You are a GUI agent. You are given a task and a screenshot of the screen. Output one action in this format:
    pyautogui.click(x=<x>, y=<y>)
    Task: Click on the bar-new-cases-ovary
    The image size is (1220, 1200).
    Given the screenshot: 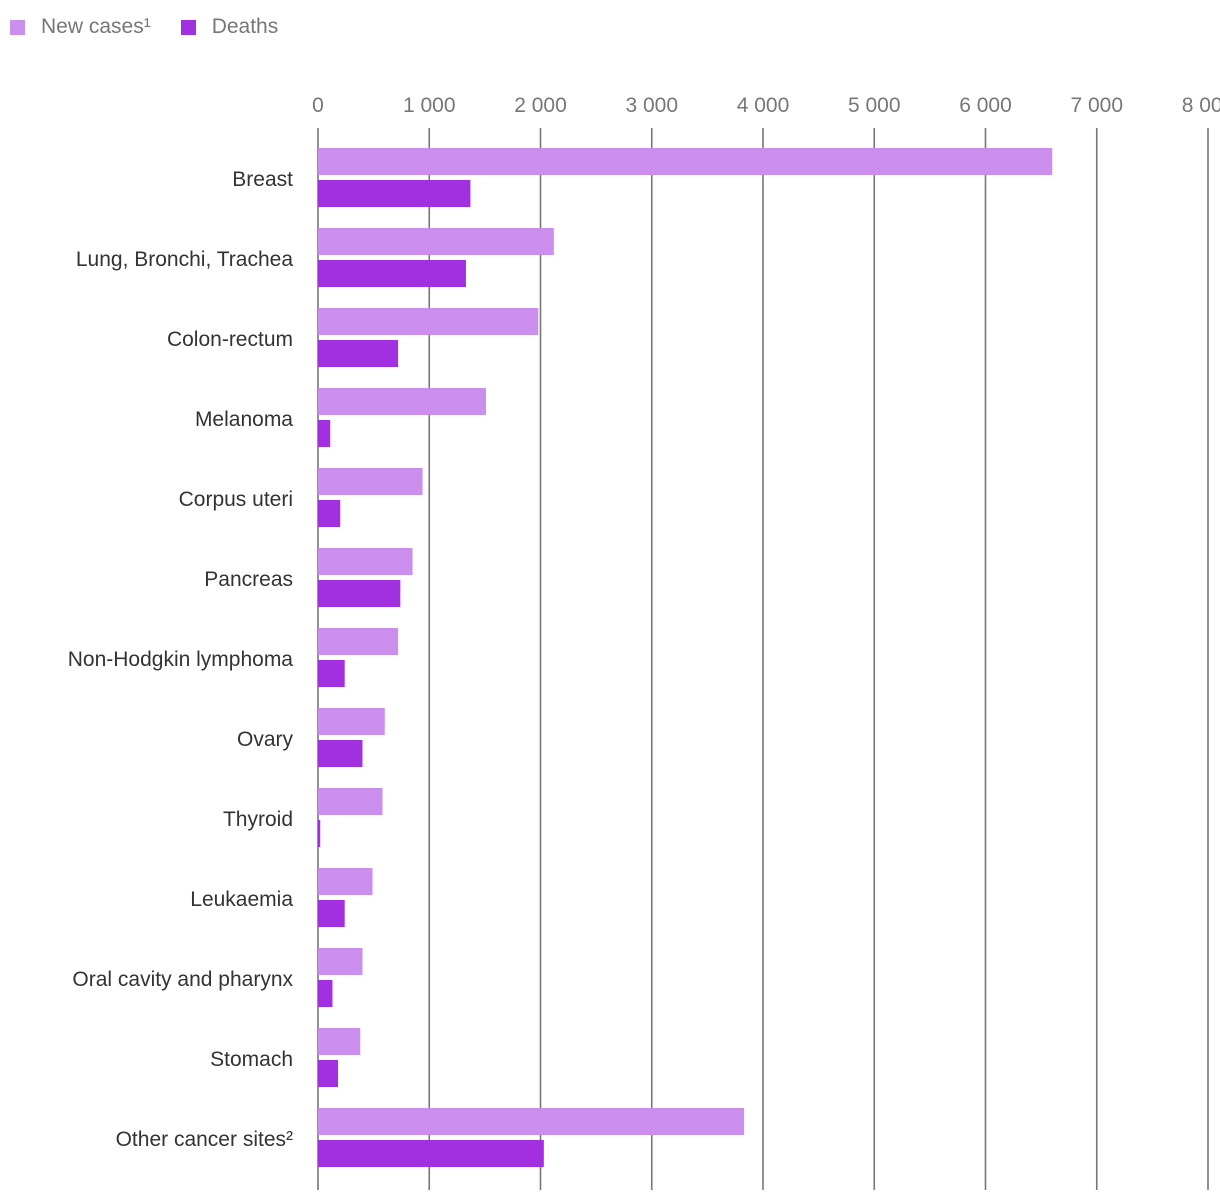 What is the action you would take?
    pyautogui.click(x=351, y=721)
    